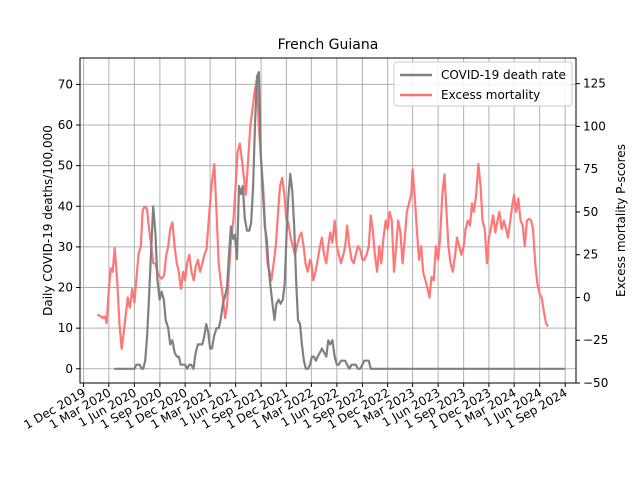 This screenshot has width=640, height=480. I want to click on legend-box, so click(483, 84).